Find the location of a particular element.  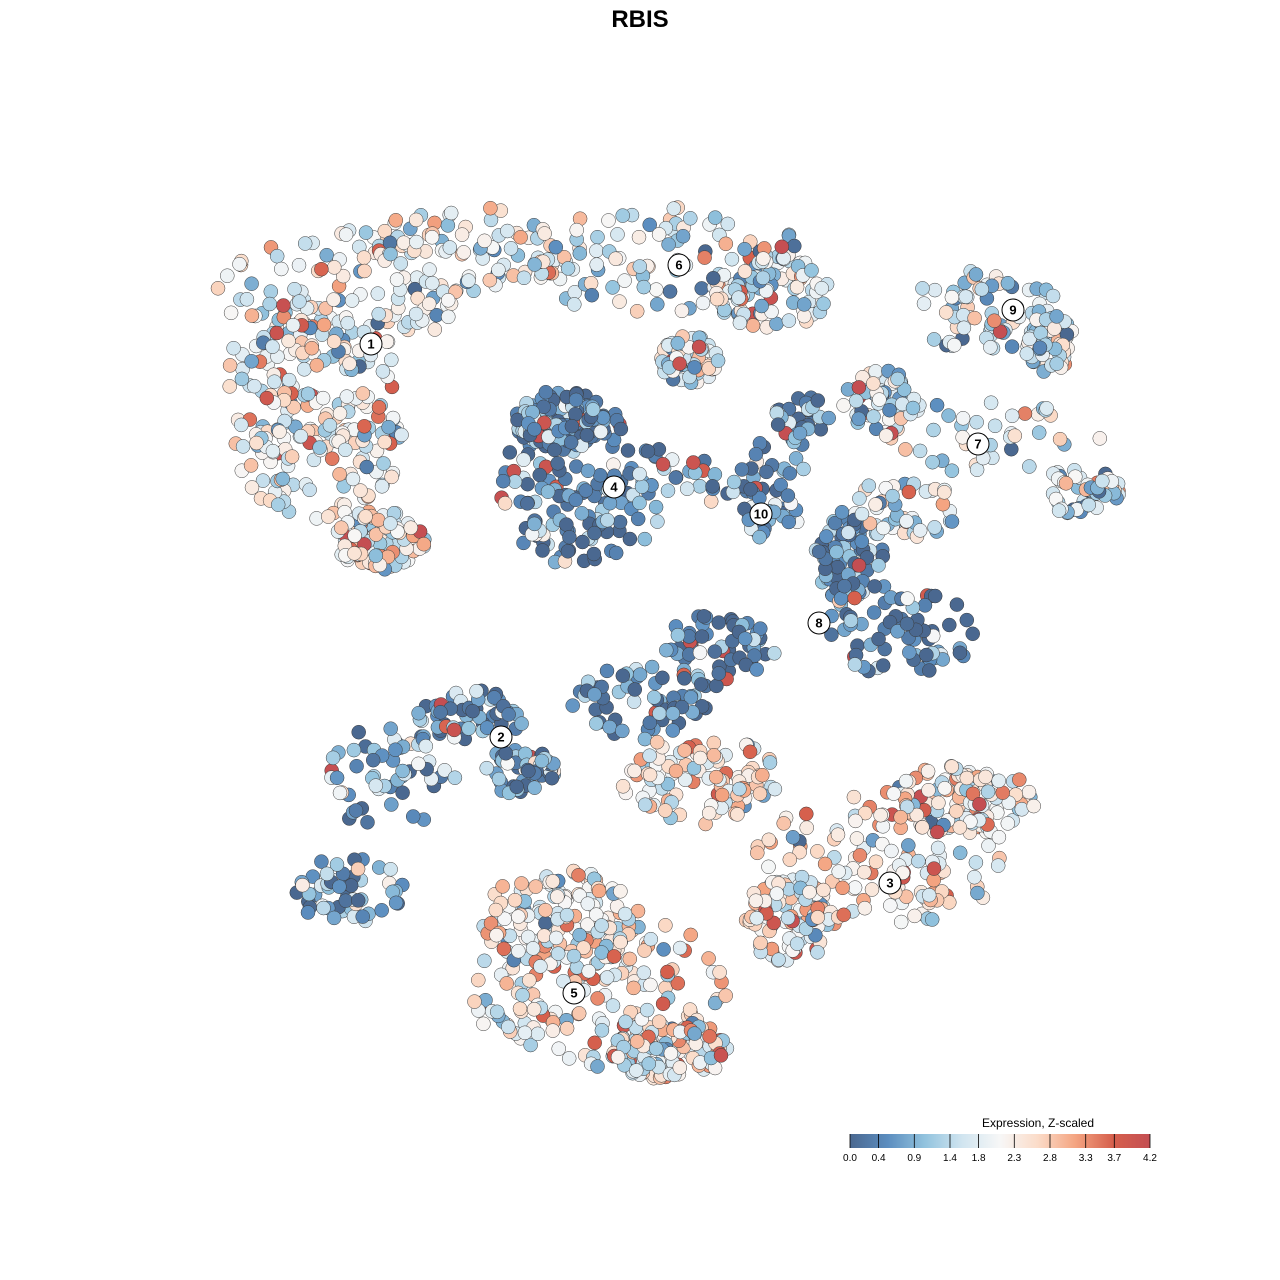

legend-tick-label: 4.2 is located at coordinates (1150, 1158).